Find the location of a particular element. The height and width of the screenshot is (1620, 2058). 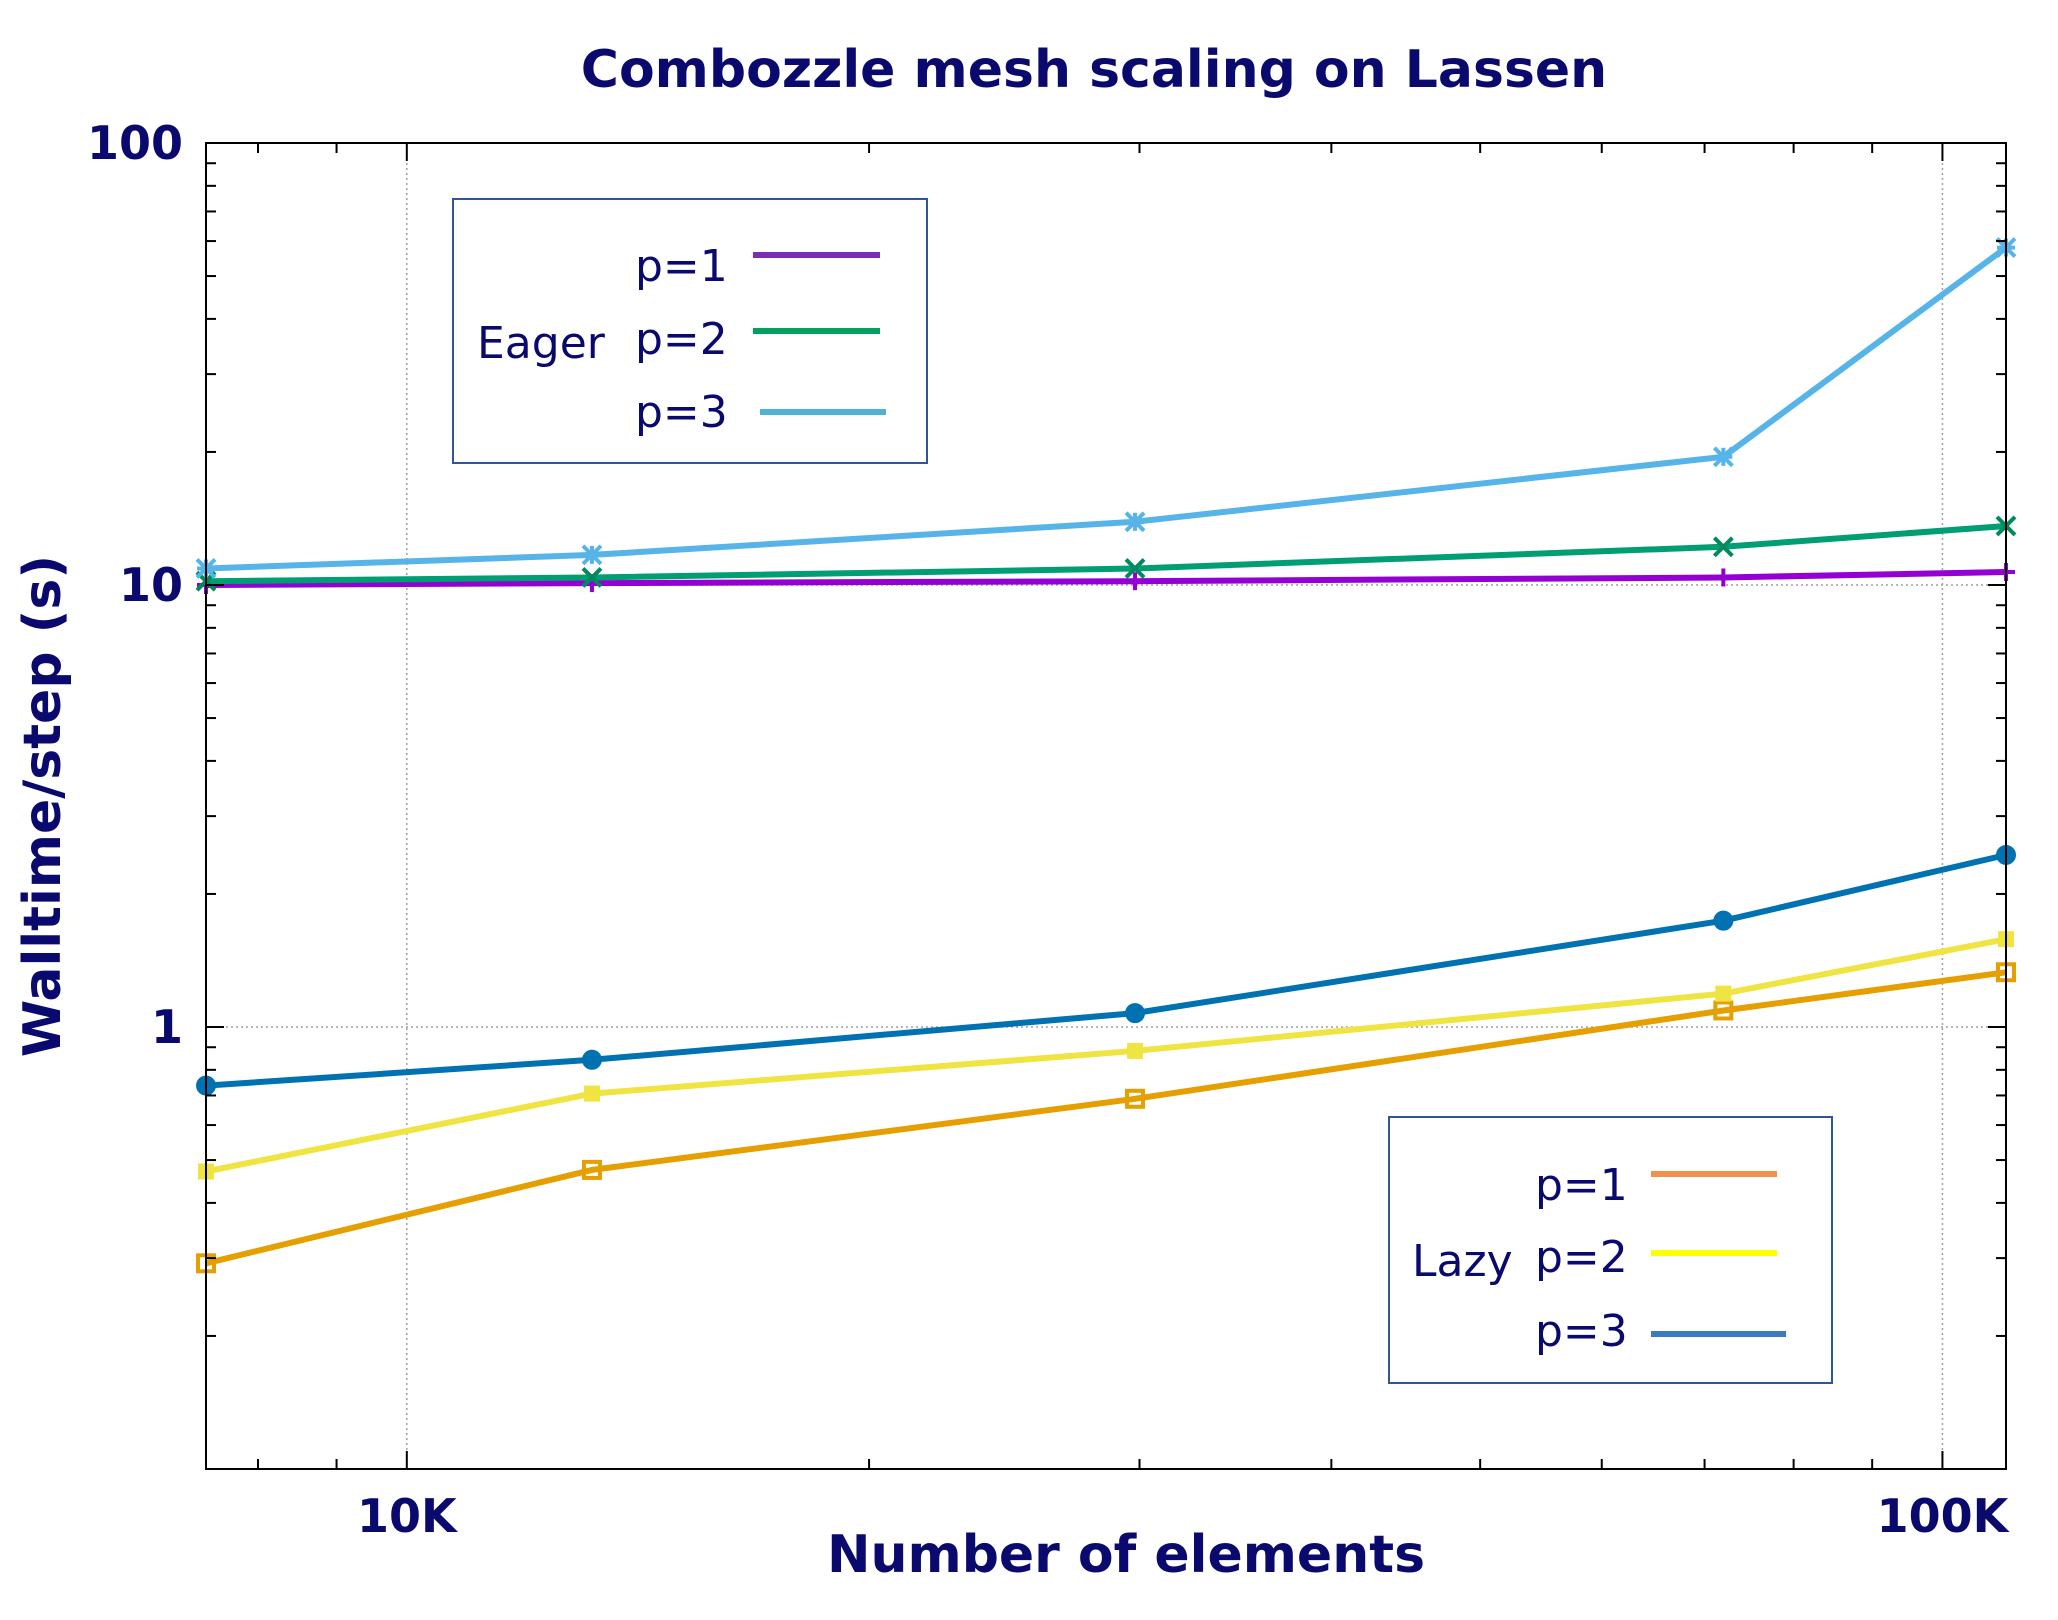

legend-lazy-entry-p2: p=2 is located at coordinates (1581, 1257).